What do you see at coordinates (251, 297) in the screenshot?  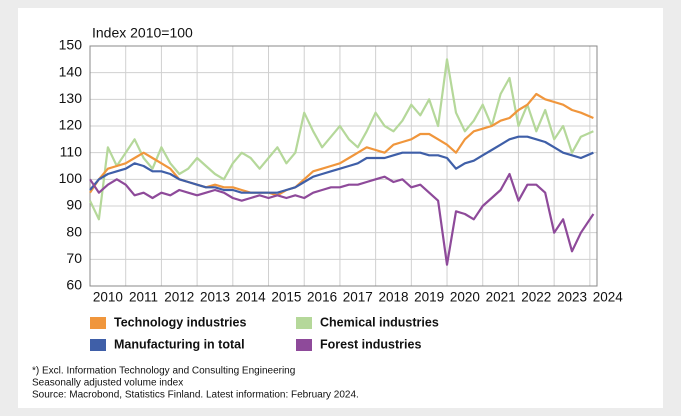 I see `x-tick-label: 2014` at bounding box center [251, 297].